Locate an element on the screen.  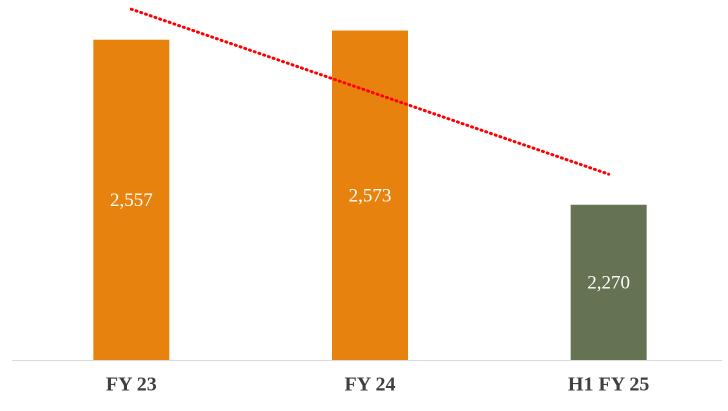
value-label: 2,557 is located at coordinates (131, 200).